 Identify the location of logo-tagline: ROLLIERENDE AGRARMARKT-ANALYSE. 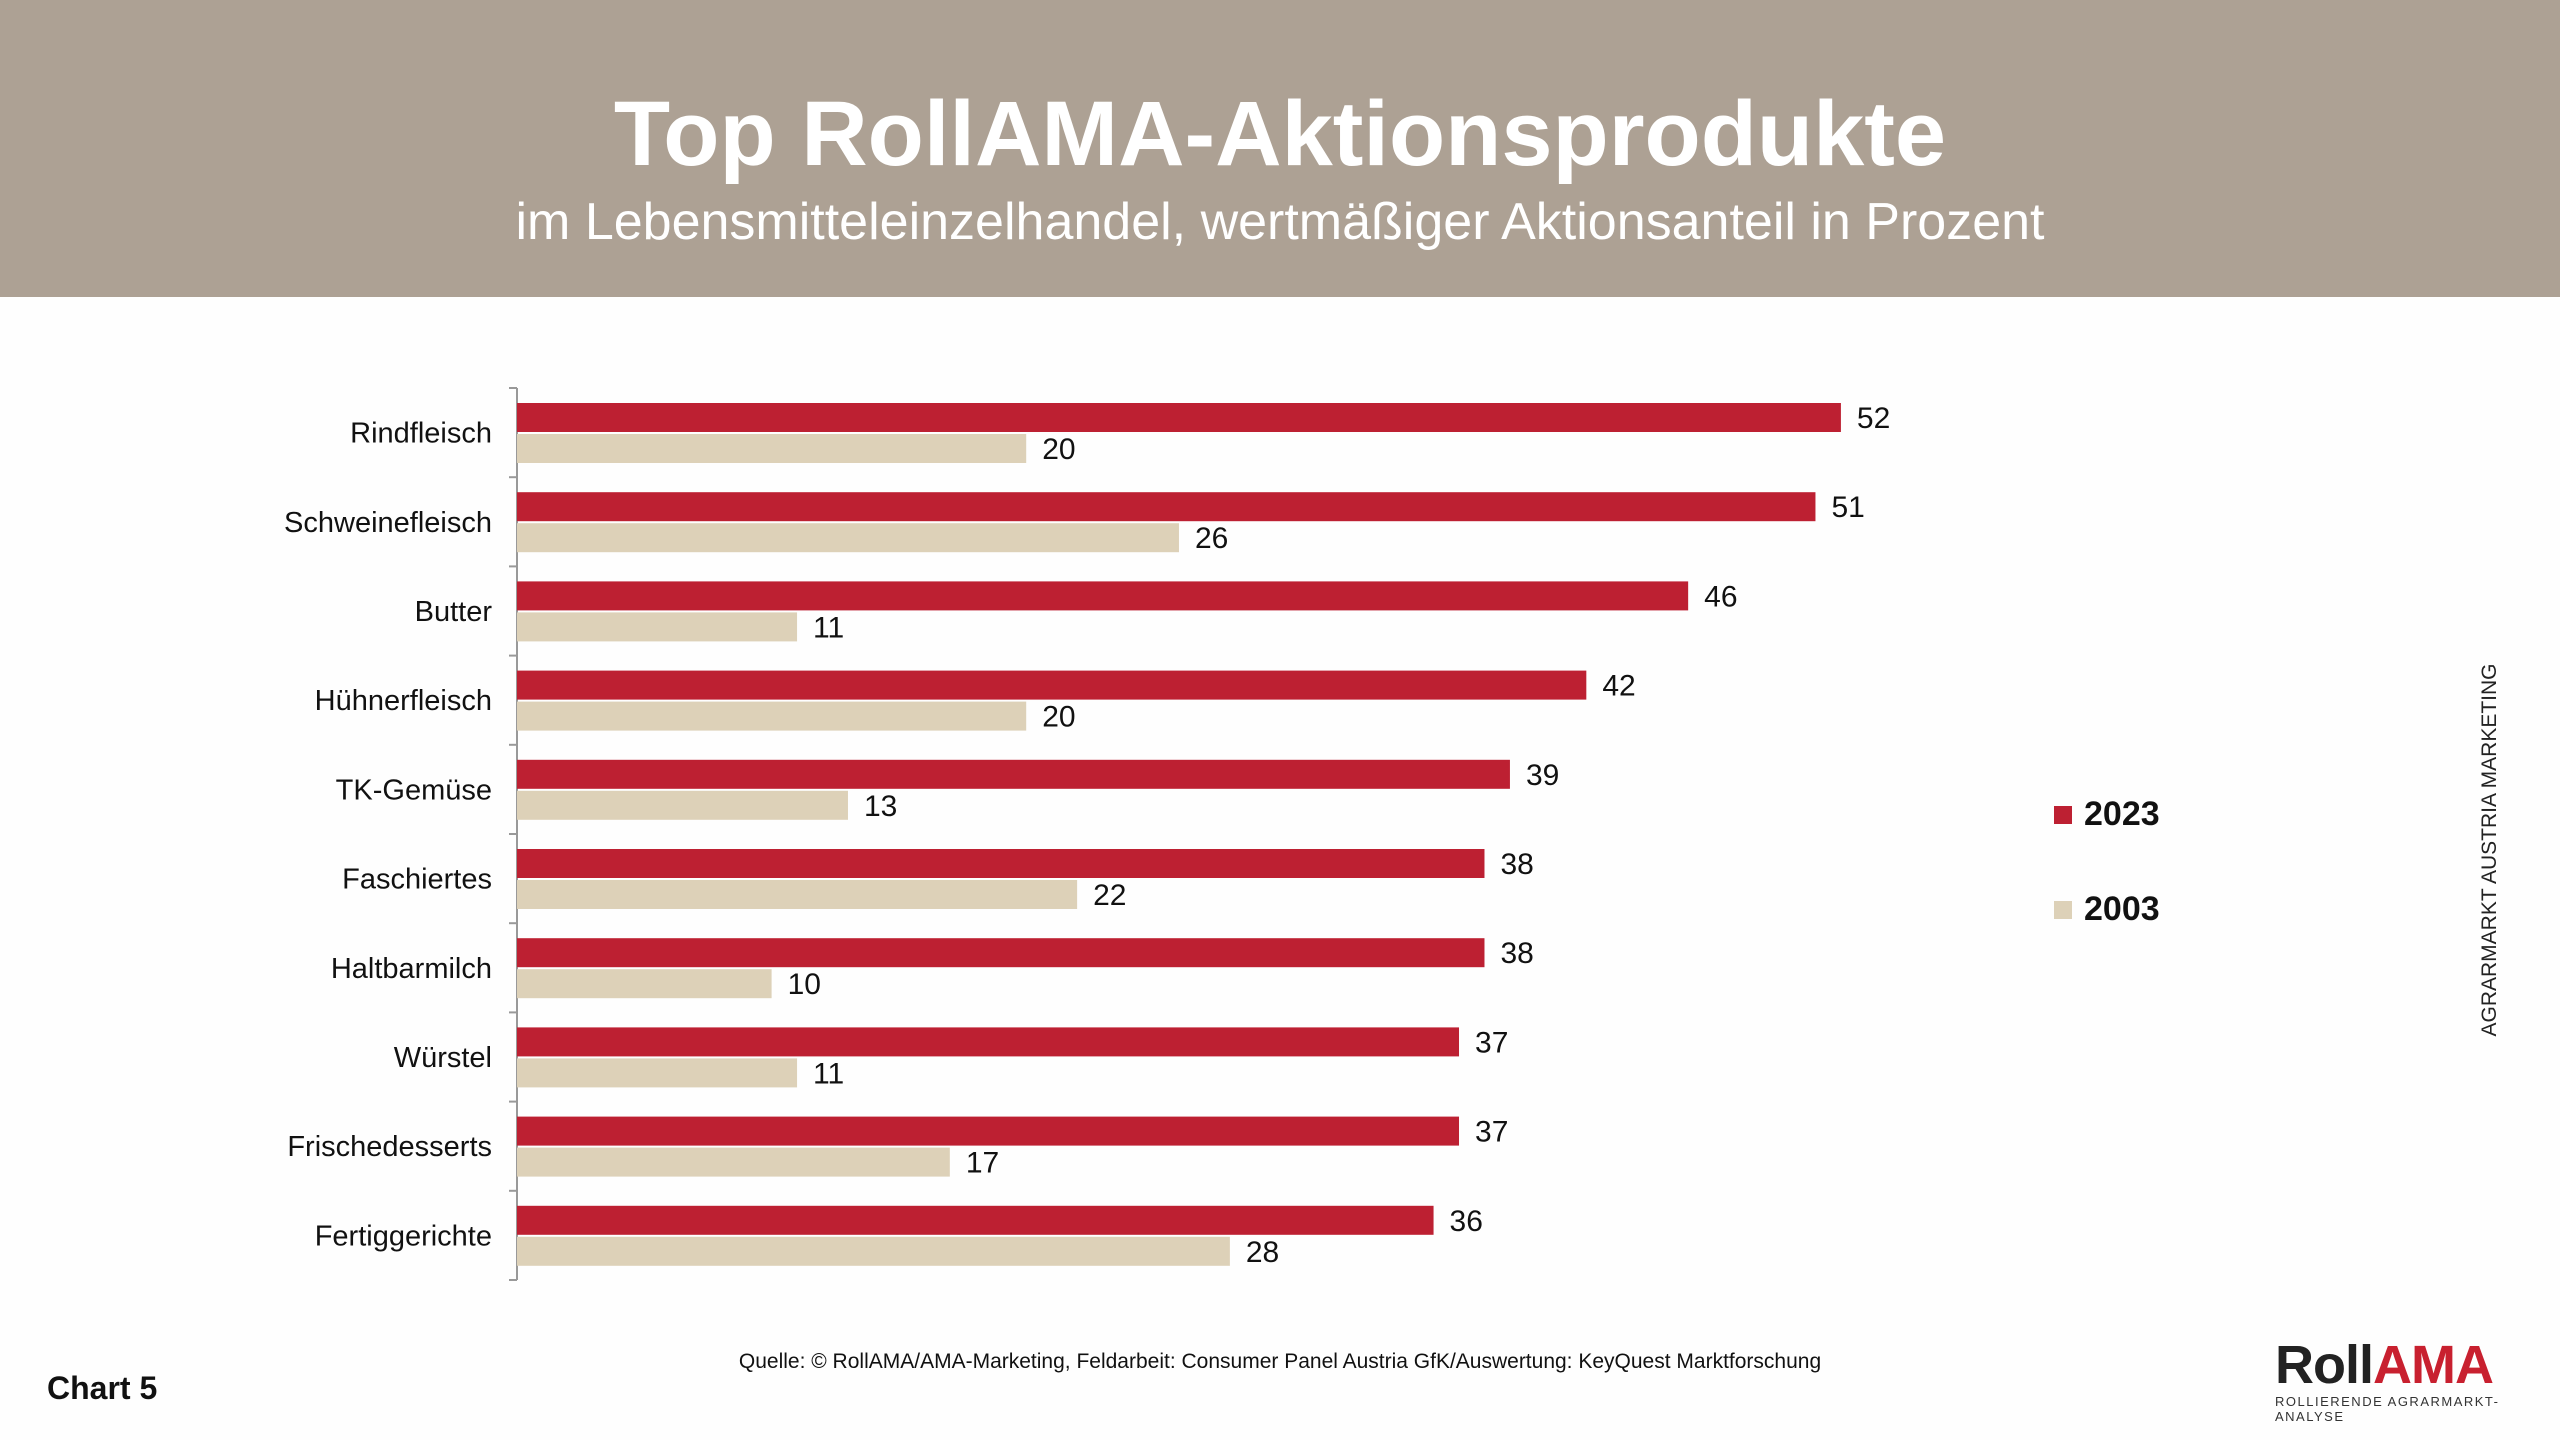
(2387, 1409).